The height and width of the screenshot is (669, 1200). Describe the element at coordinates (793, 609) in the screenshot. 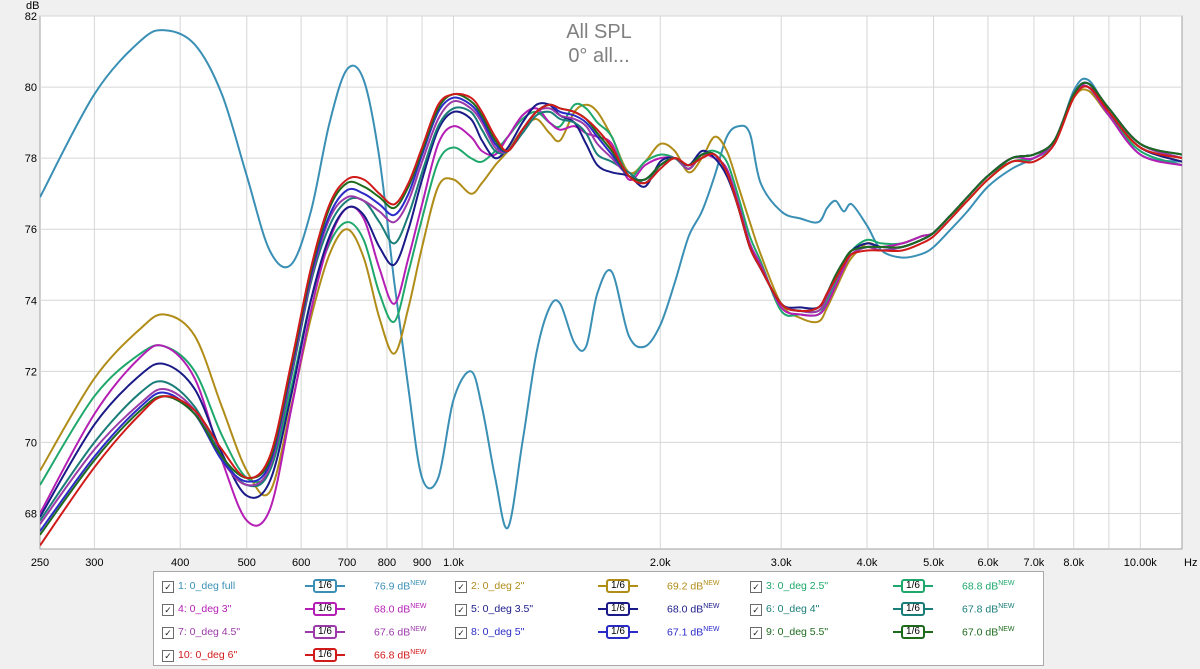

I see `legend-label: 6: 0_deg 4"` at that location.